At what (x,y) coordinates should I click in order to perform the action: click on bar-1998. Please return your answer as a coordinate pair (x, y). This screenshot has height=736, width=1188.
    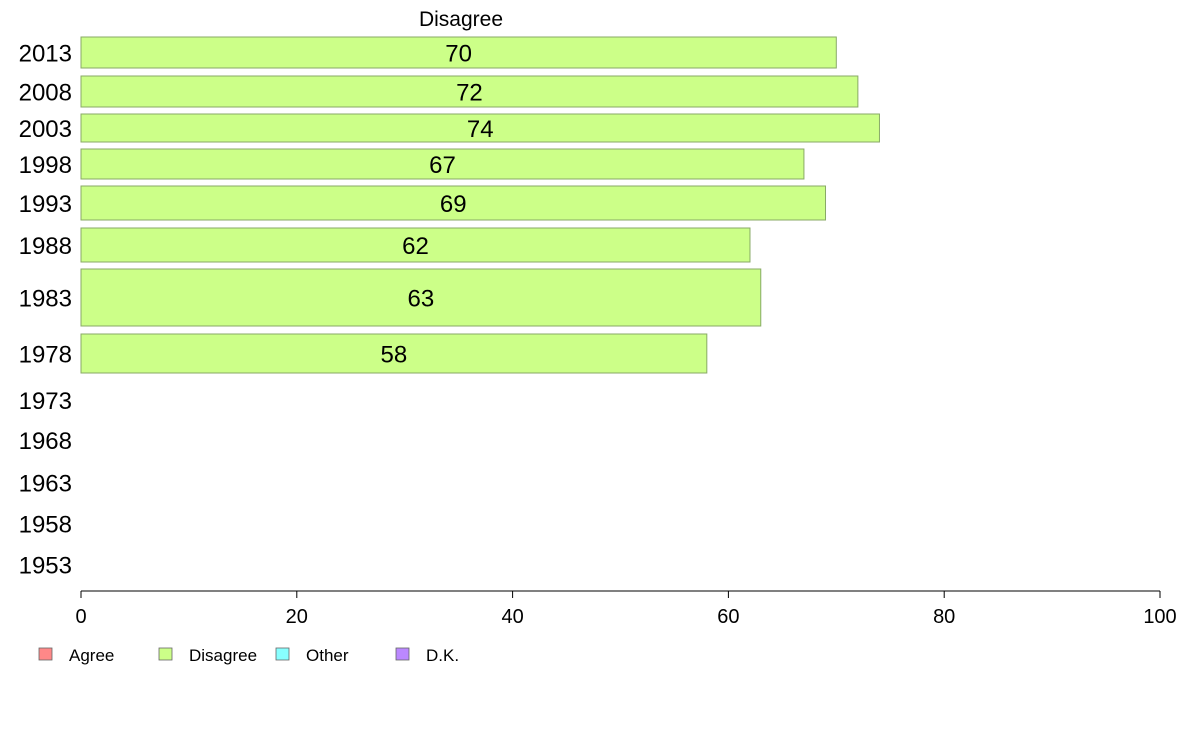
    Looking at the image, I should click on (442, 164).